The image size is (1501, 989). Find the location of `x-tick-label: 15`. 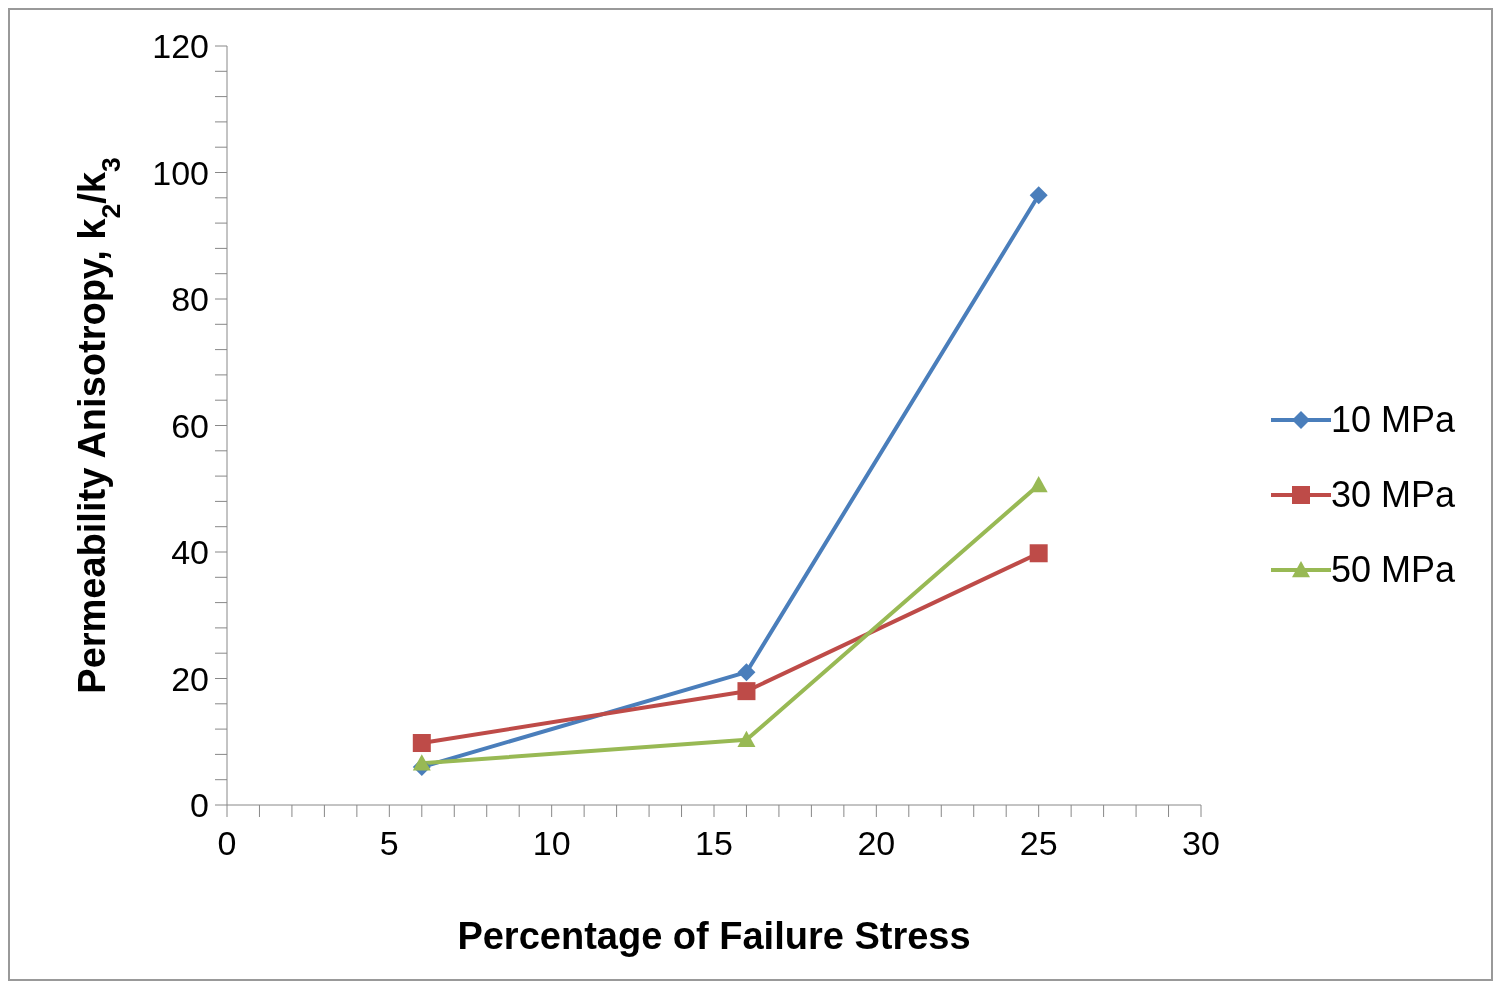

x-tick-label: 15 is located at coordinates (714, 843).